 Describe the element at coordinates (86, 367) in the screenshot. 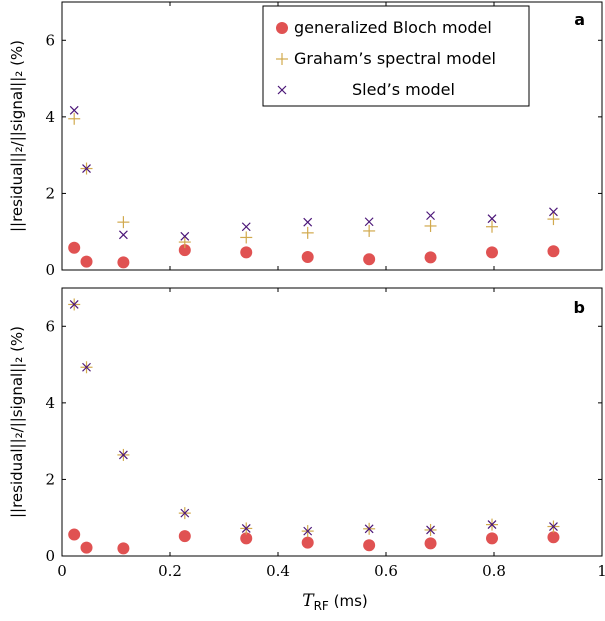

I see `point-cross-b-s2-pt1` at that location.